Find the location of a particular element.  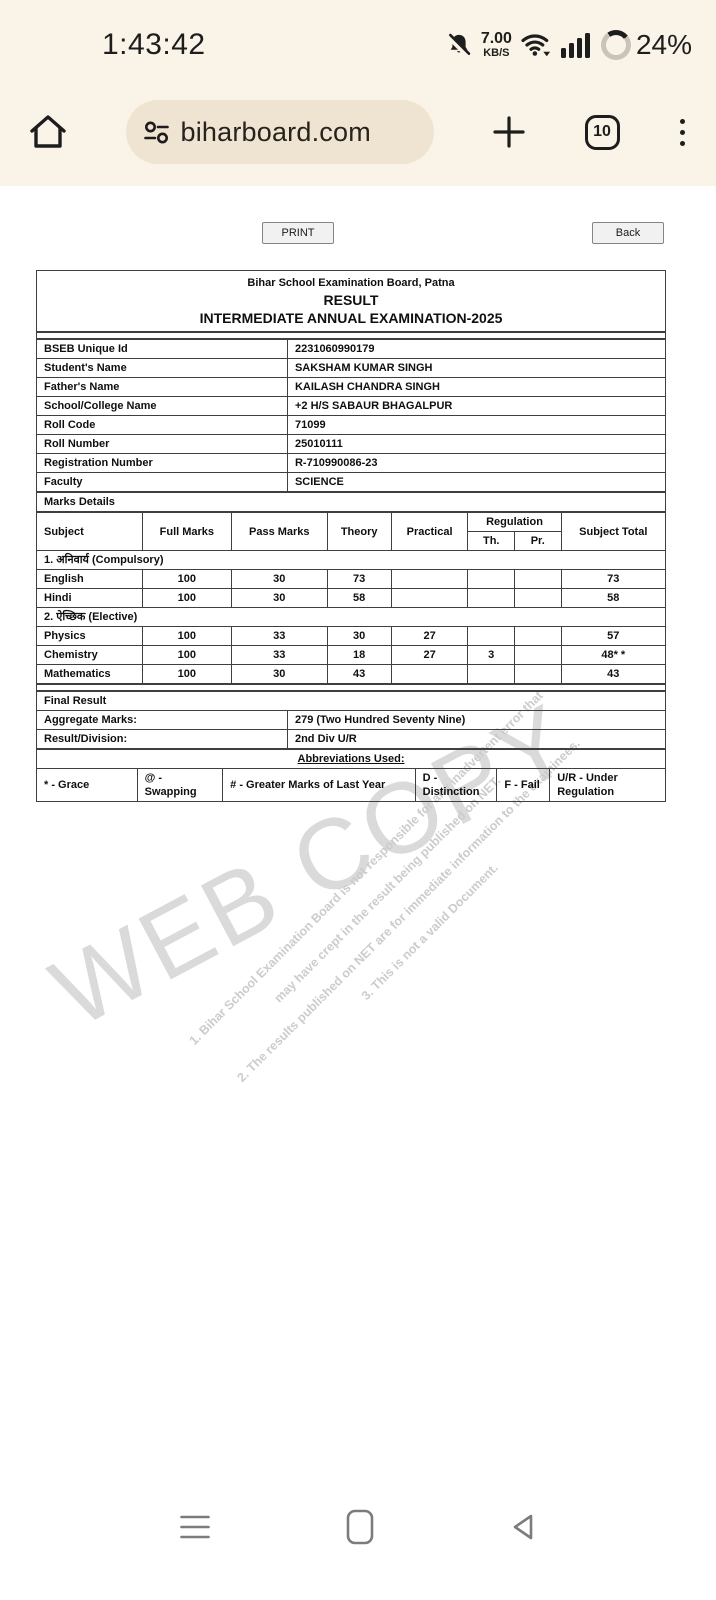

marks-subheader-row: Th. Pr. is located at coordinates (351, 541).